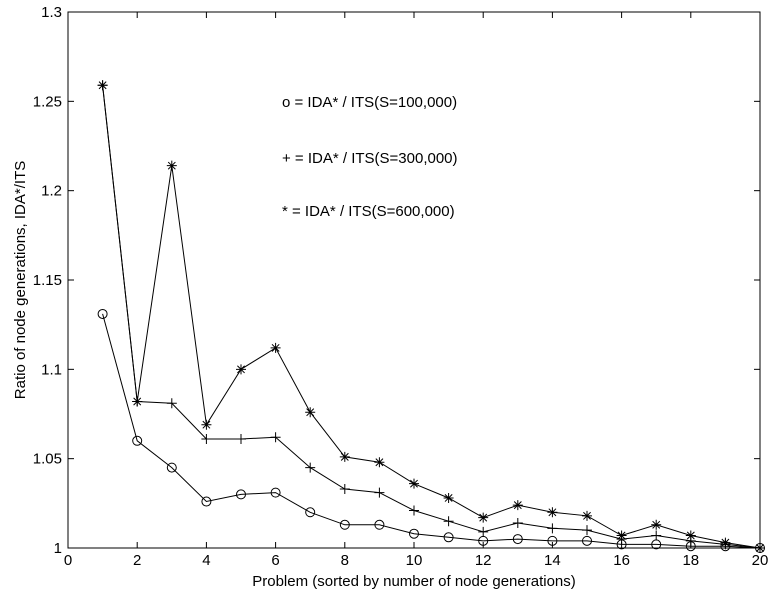  Describe the element at coordinates (552, 560) in the screenshot. I see `x-tick-label: 14` at that location.